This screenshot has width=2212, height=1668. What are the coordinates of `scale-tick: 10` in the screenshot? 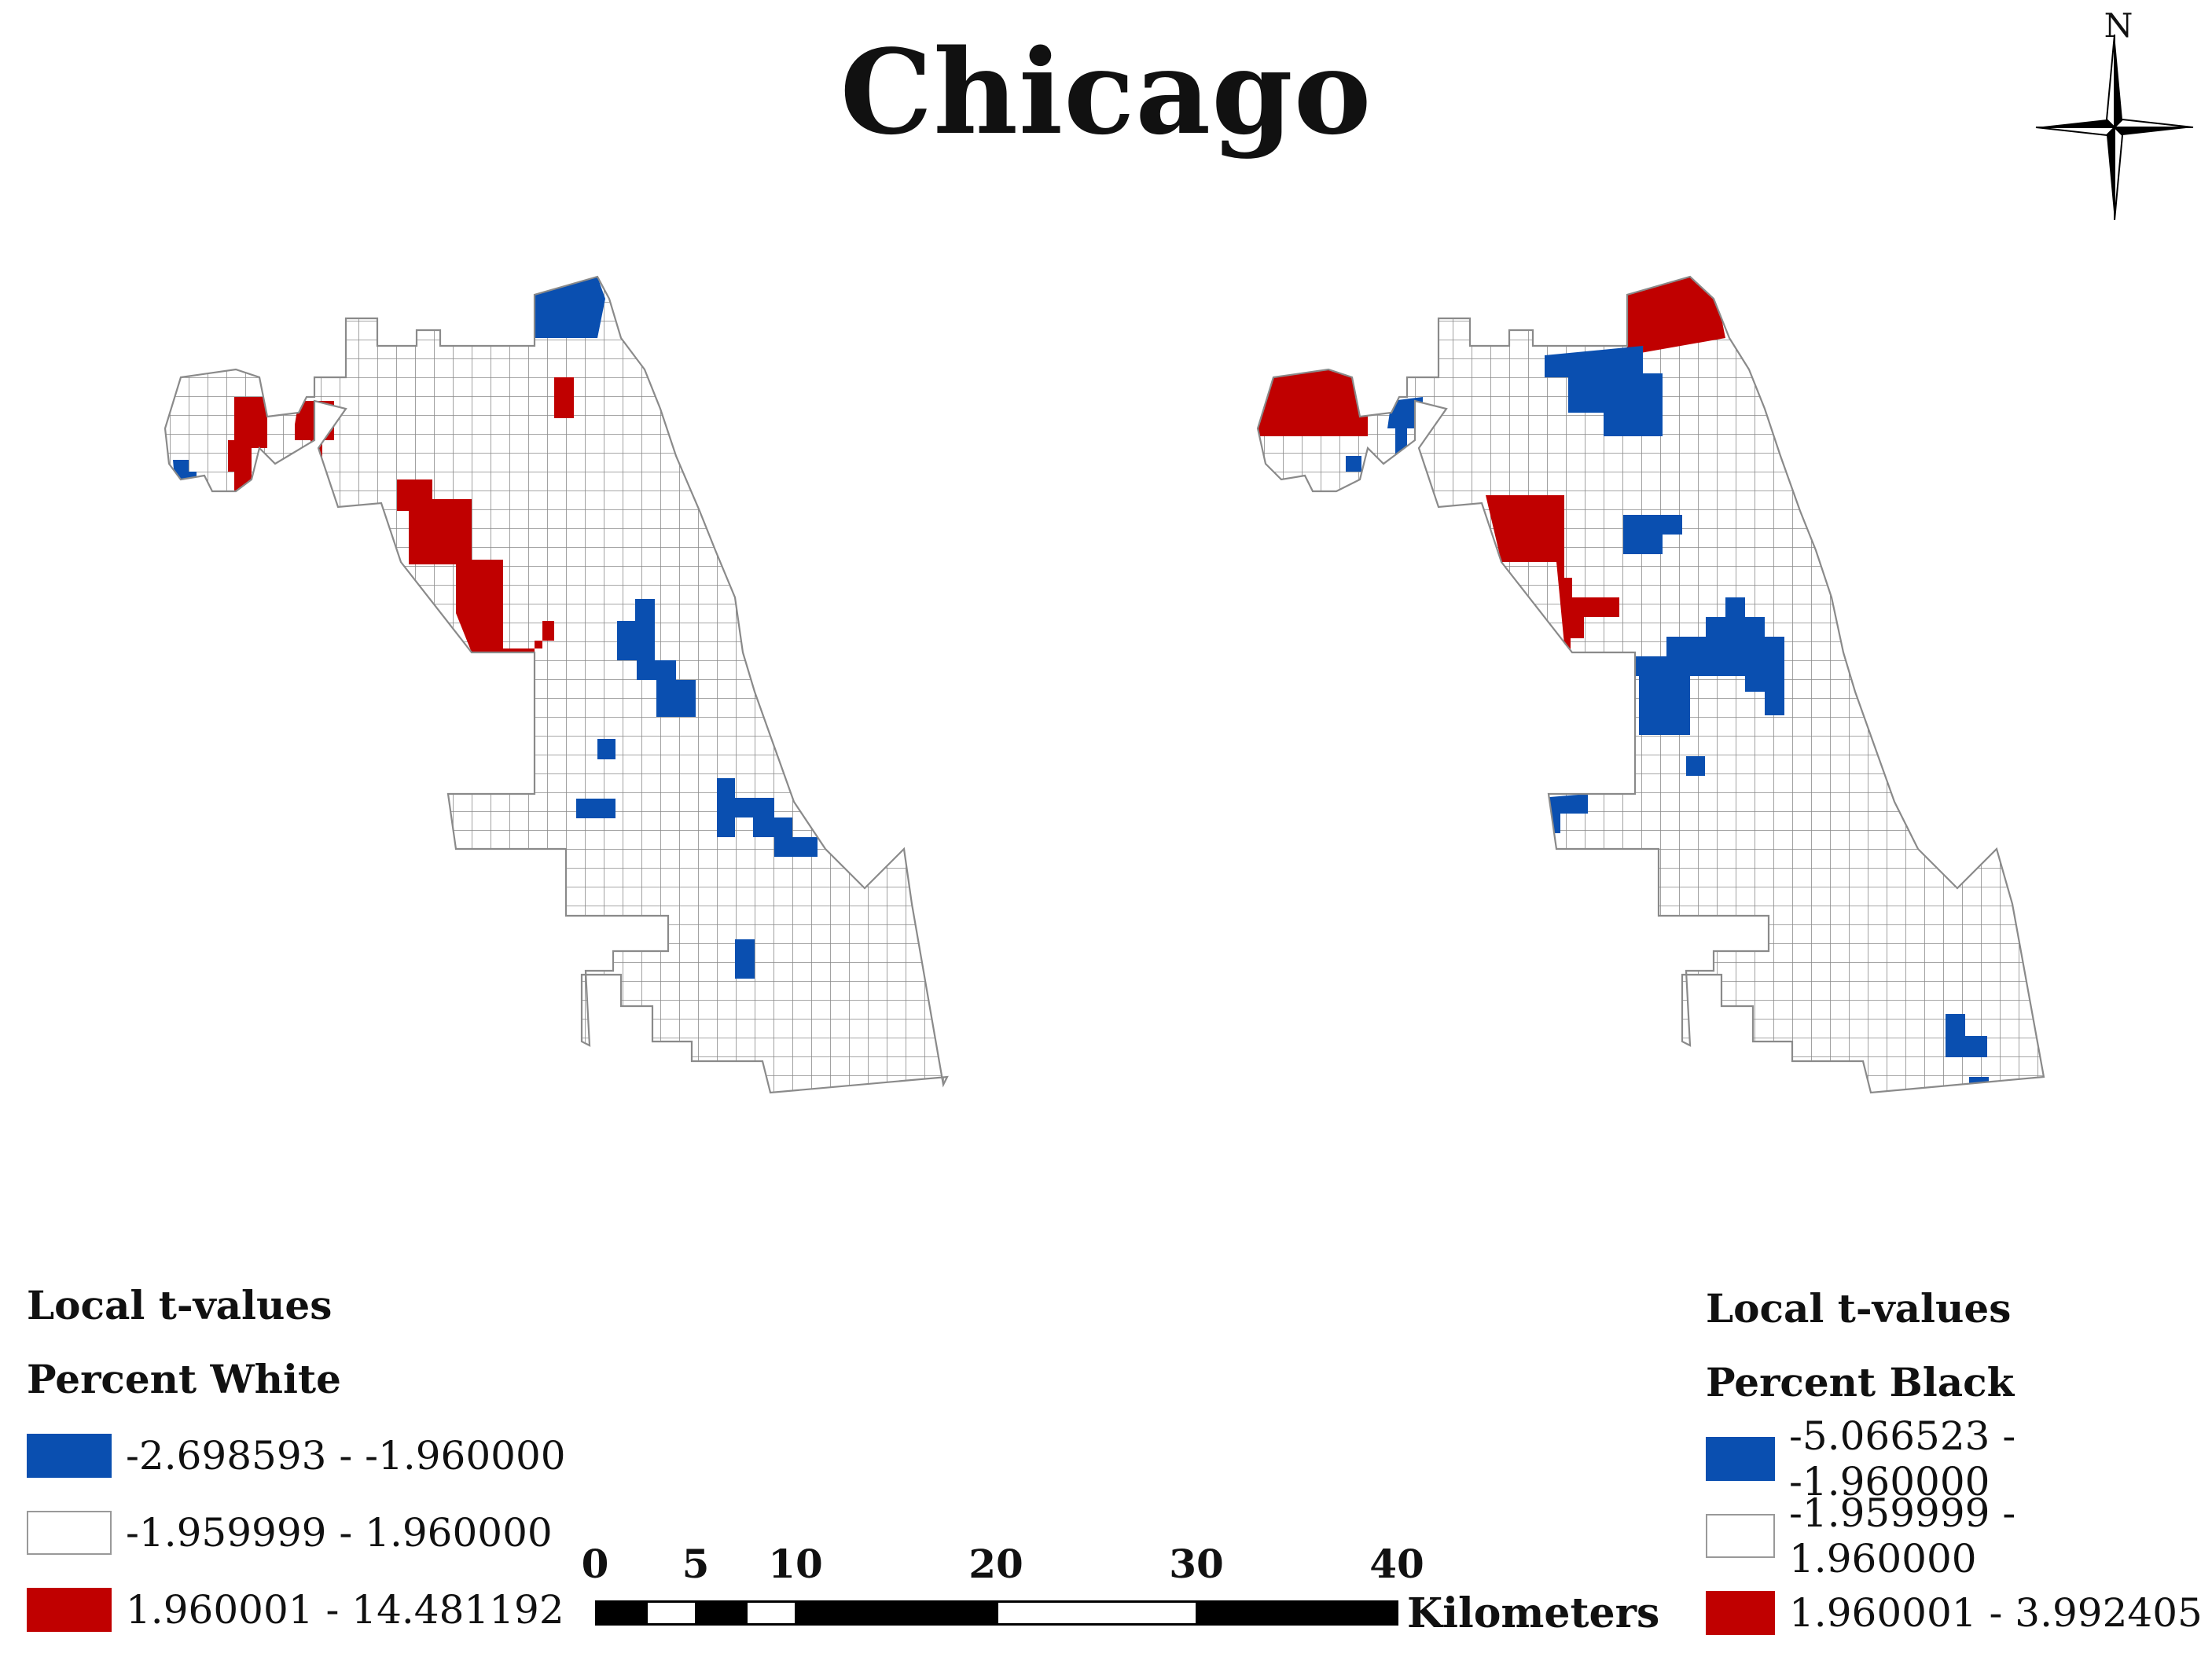 It's located at (795, 1564).